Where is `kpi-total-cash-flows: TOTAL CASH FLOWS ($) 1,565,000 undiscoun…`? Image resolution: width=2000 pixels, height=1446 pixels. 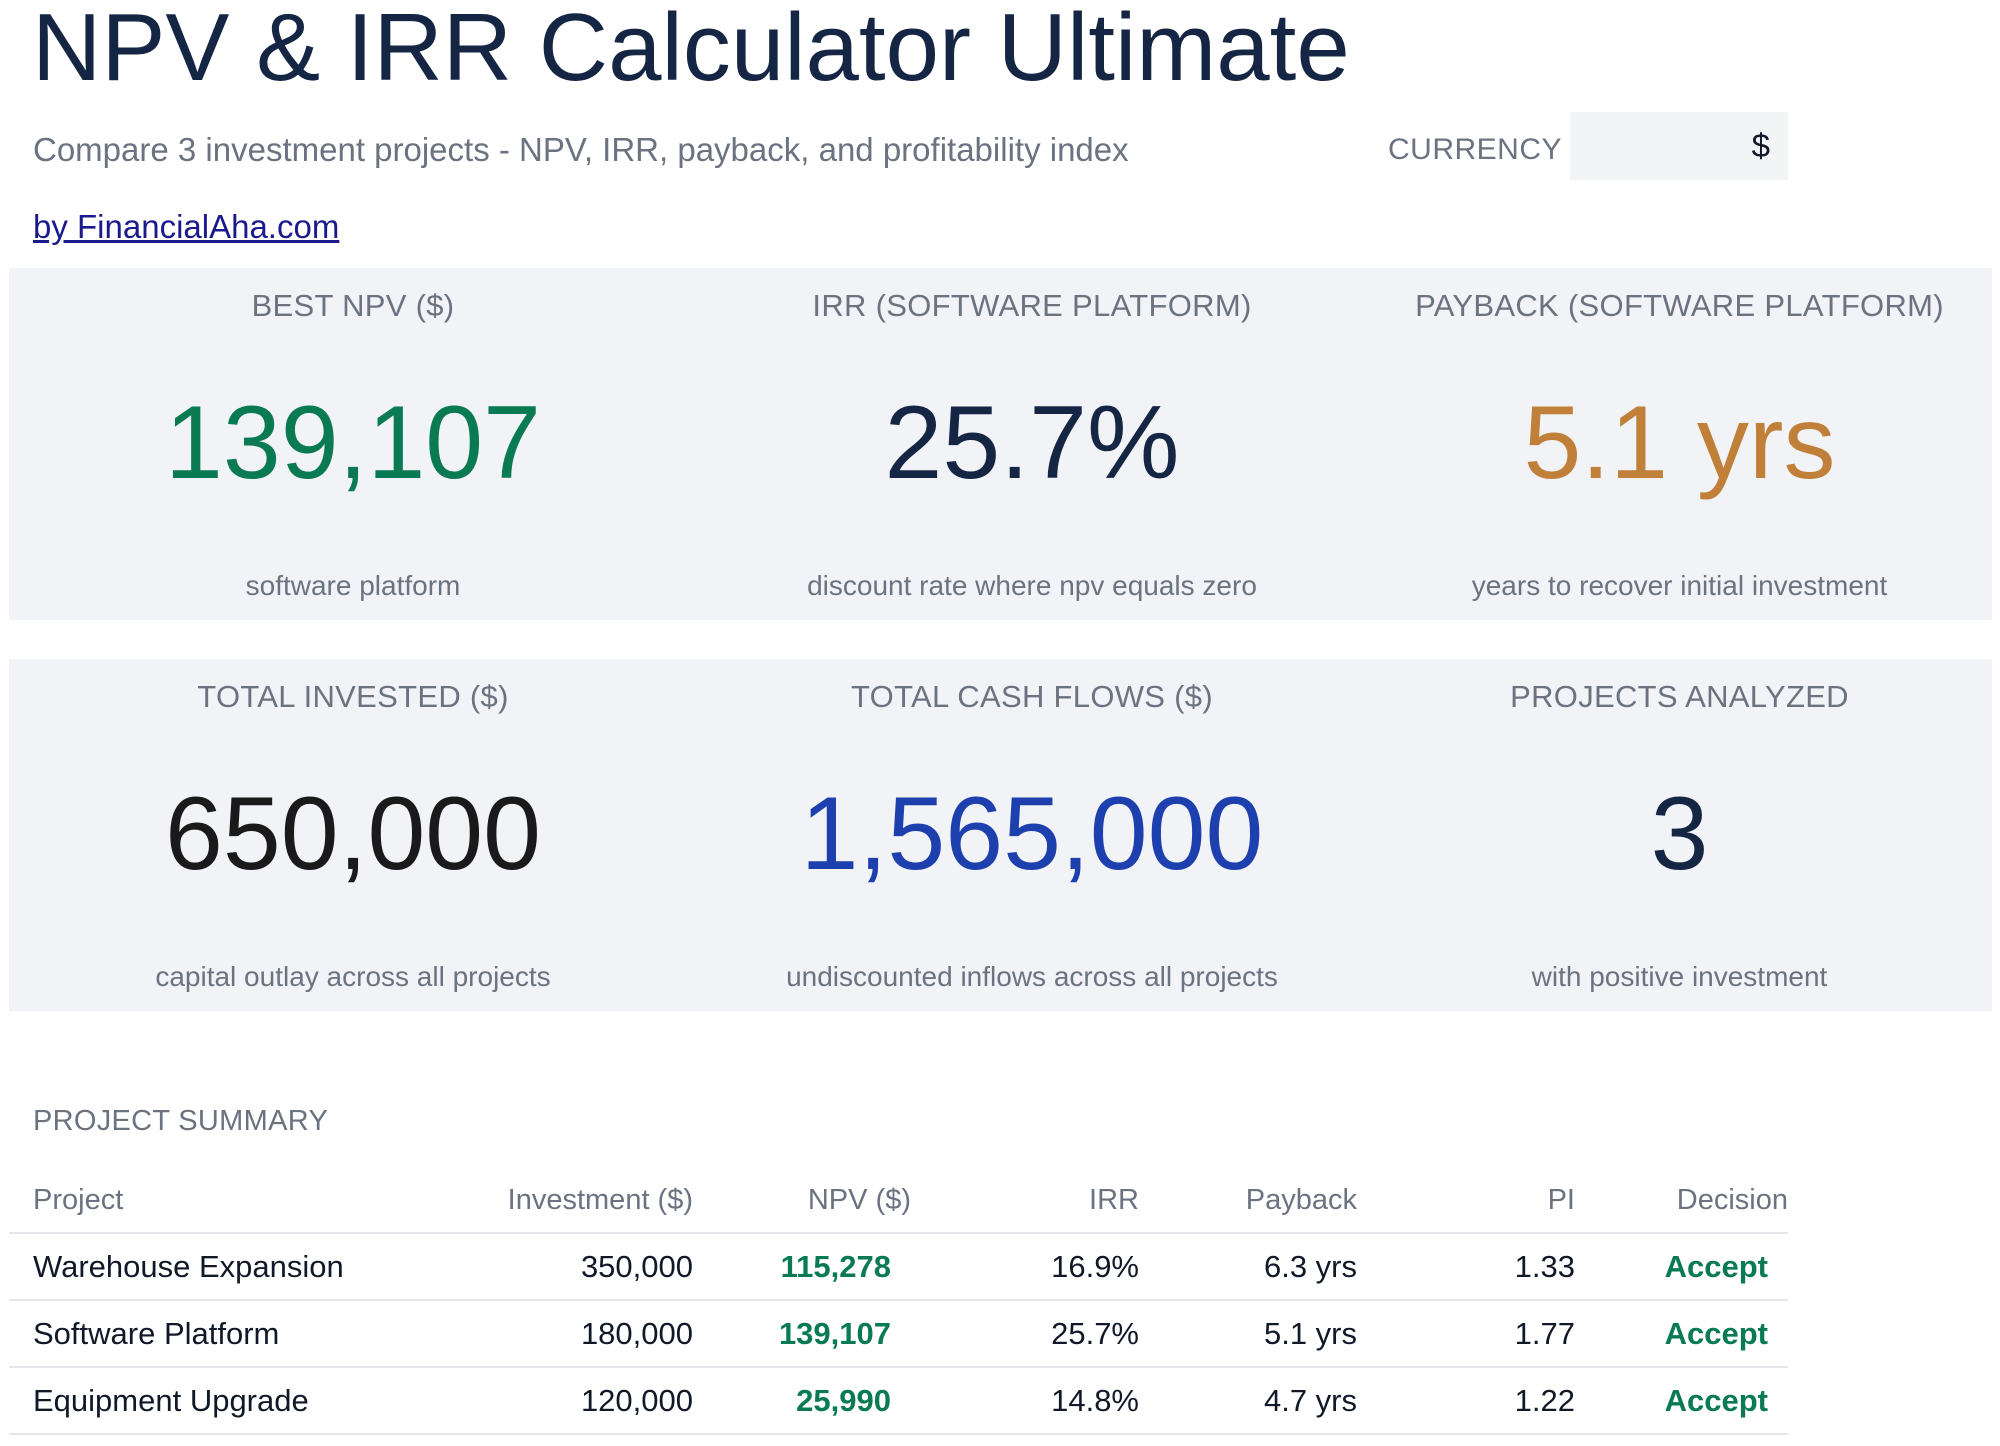 kpi-total-cash-flows: TOTAL CASH FLOWS ($) 1,565,000 undiscoun… is located at coordinates (1032, 835).